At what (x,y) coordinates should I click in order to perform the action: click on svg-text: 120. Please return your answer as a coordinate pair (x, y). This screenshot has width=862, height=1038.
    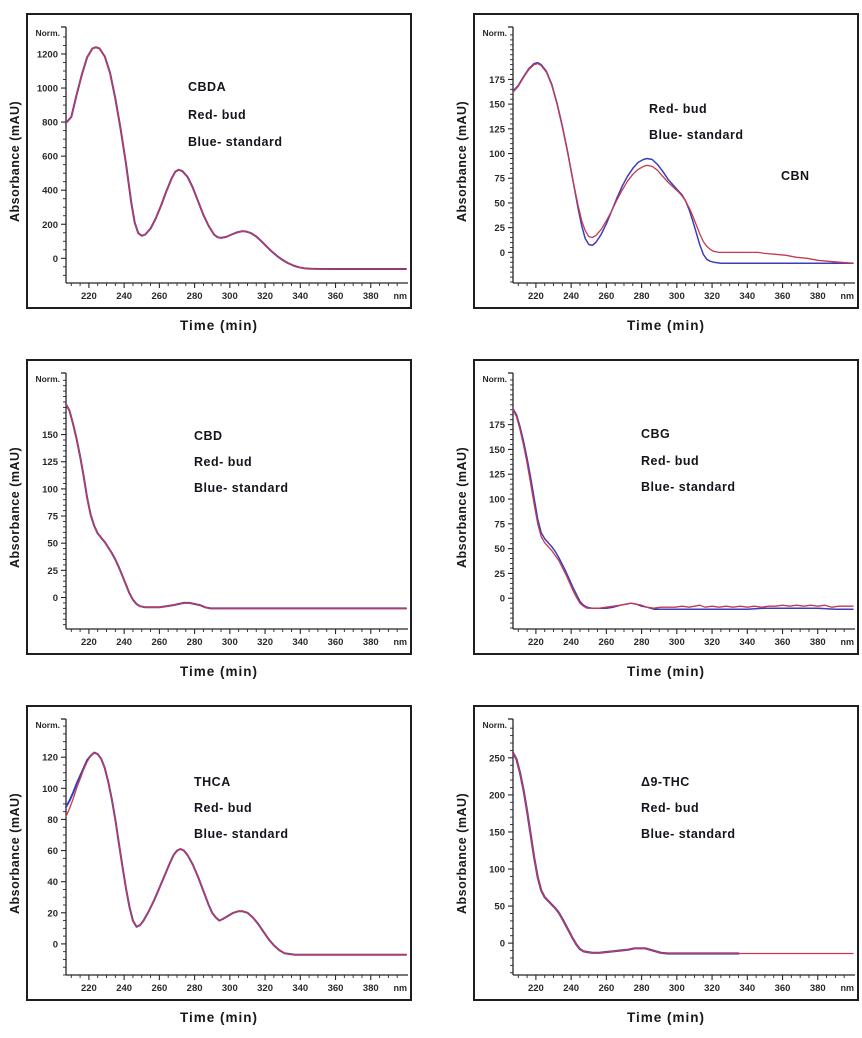
    Looking at the image, I should click on (50, 758).